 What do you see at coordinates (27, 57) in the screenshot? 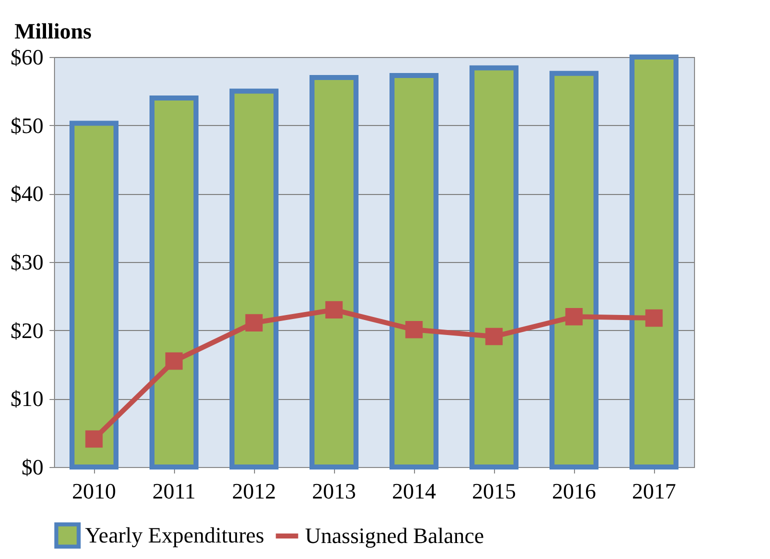
I see `y-tick-label: $60` at bounding box center [27, 57].